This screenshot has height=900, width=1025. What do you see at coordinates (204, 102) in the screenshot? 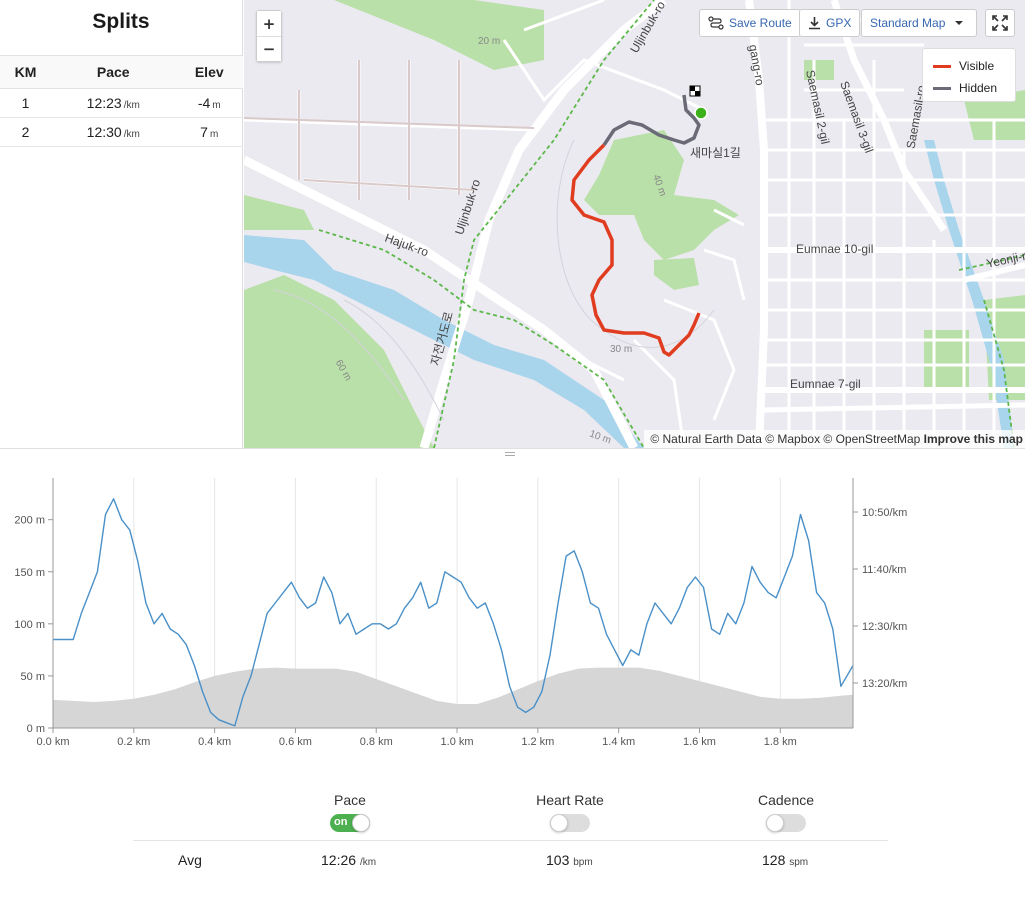
I see `split-elev-value: -4` at bounding box center [204, 102].